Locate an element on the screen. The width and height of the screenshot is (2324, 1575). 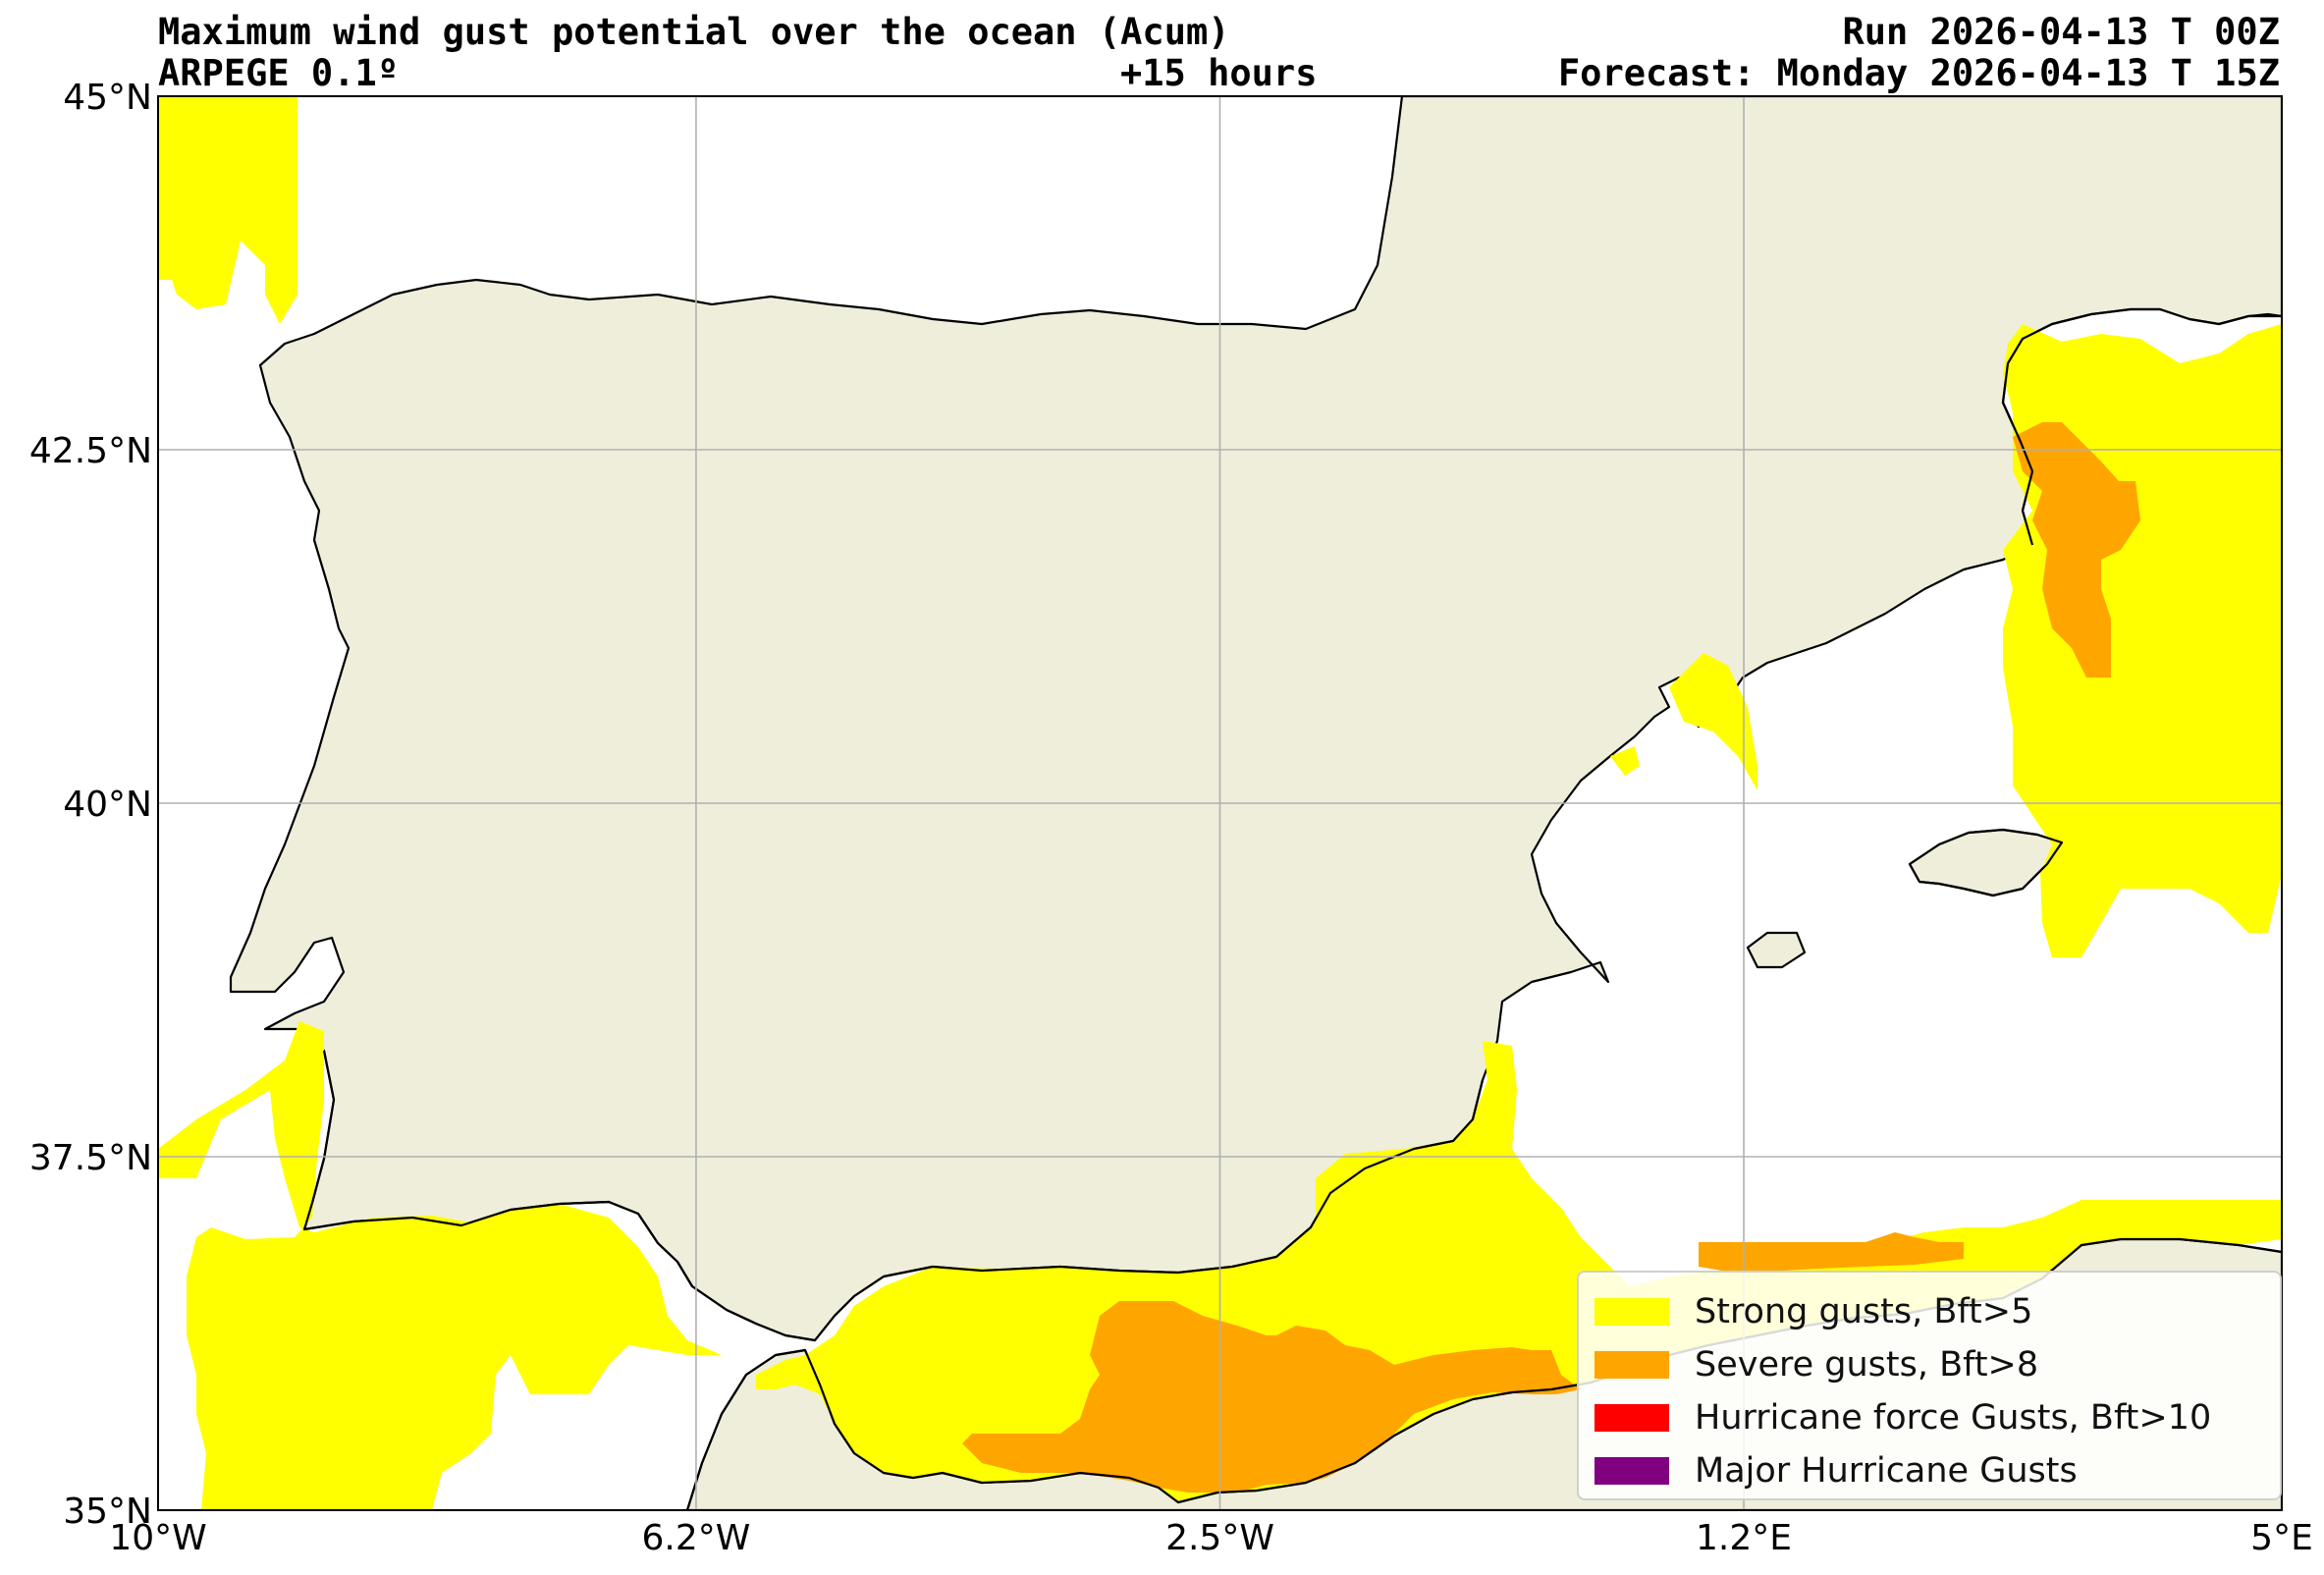
longitude-tick-label: 10°W is located at coordinates (157, 1538).